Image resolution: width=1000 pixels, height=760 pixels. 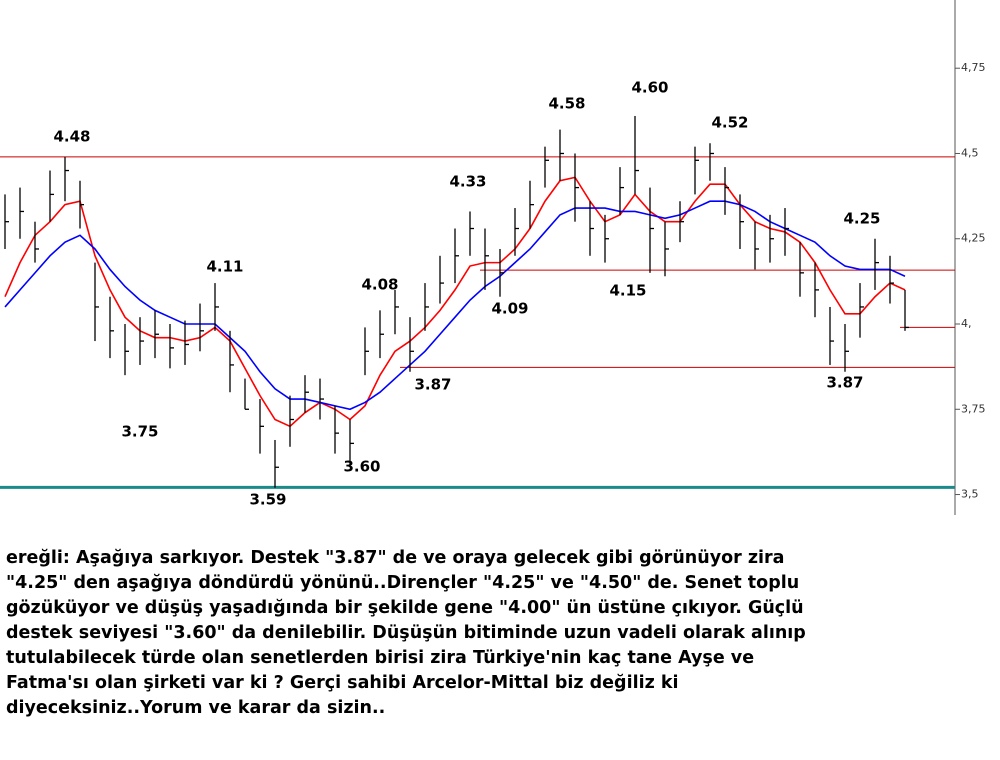 What do you see at coordinates (71, 137) in the screenshot?
I see `price-annotation: 4.48` at bounding box center [71, 137].